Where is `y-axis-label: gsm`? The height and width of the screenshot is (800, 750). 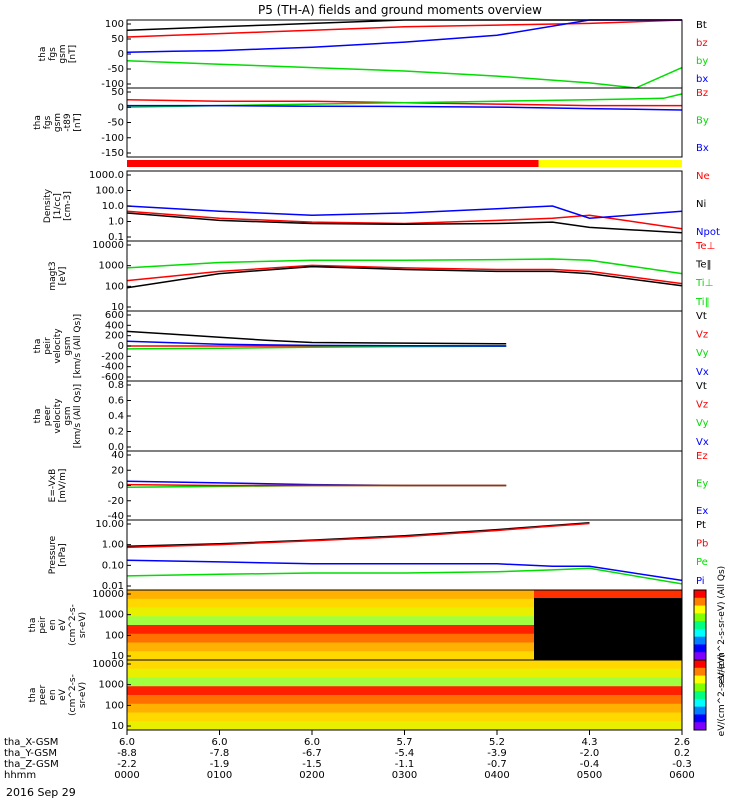 y-axis-label: gsm is located at coordinates (68, 415).